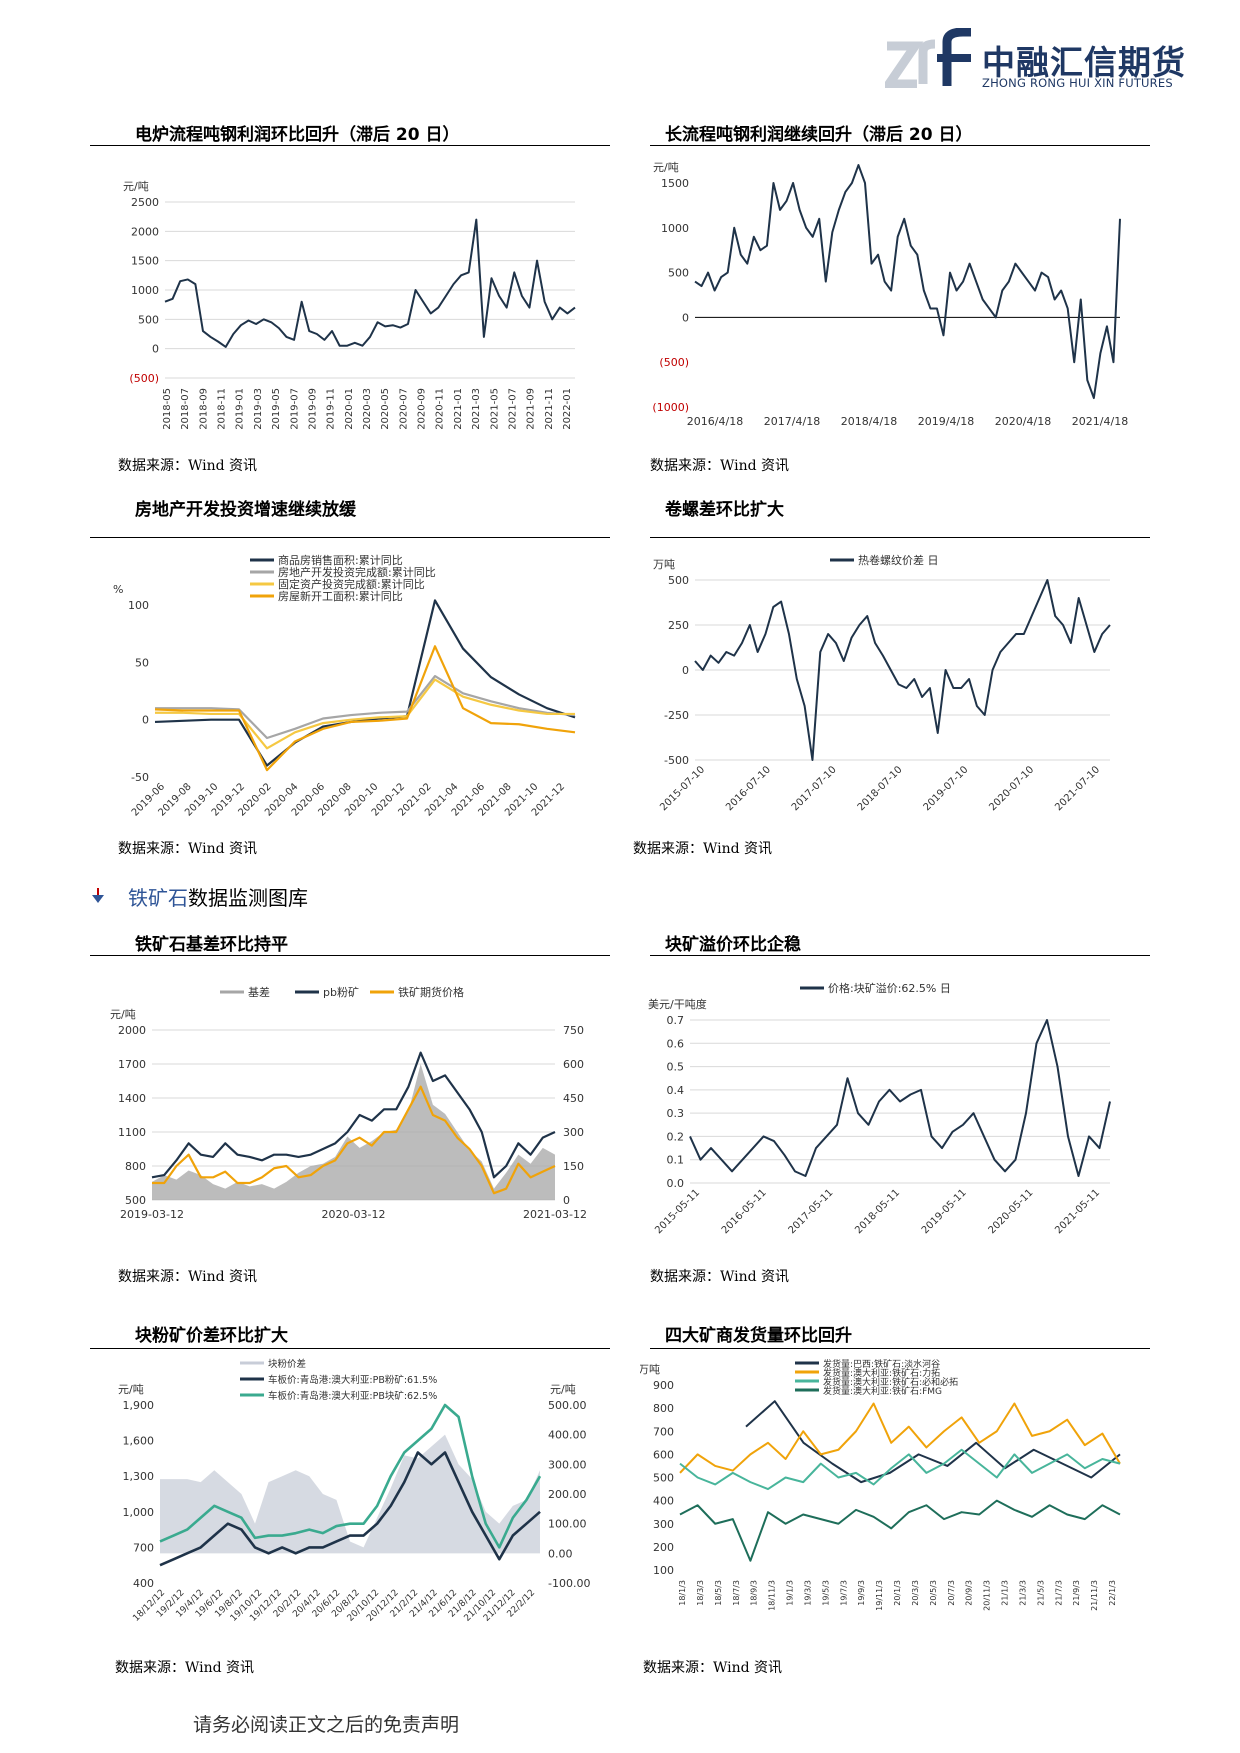 This screenshot has height=1753, width=1240. What do you see at coordinates (676, 1113) in the screenshot?
I see `y-tick-label: 0.3` at bounding box center [676, 1113].